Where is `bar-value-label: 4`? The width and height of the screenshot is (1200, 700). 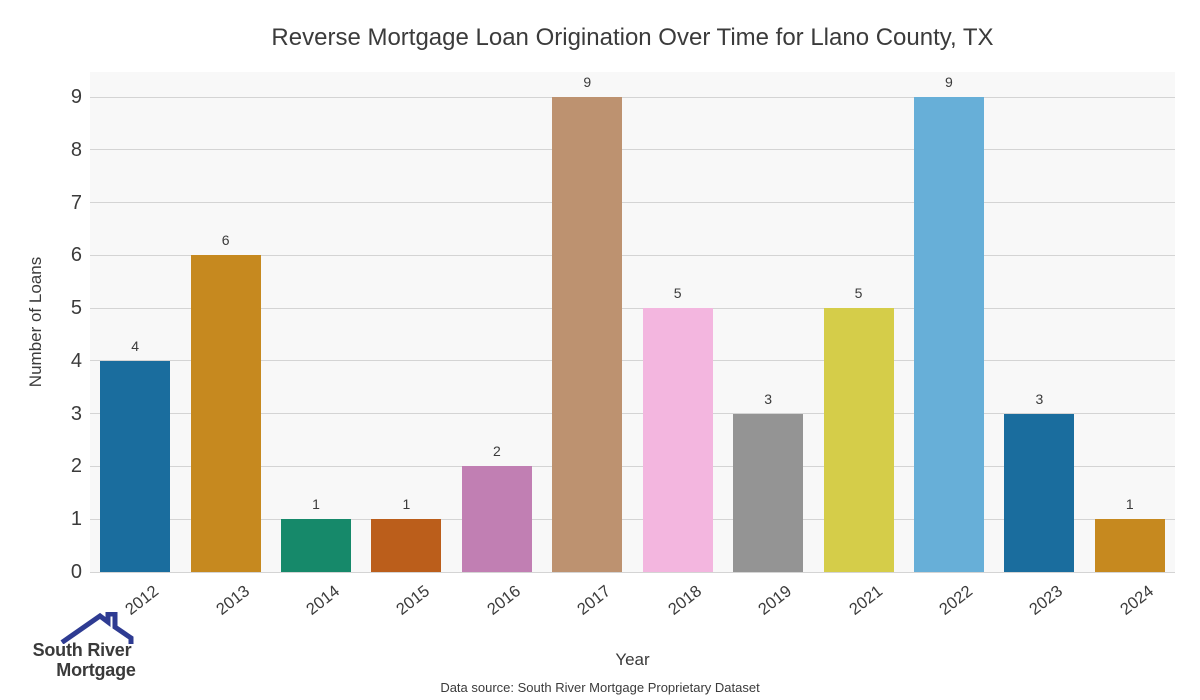
bar-value-label: 4 is located at coordinates (135, 345).